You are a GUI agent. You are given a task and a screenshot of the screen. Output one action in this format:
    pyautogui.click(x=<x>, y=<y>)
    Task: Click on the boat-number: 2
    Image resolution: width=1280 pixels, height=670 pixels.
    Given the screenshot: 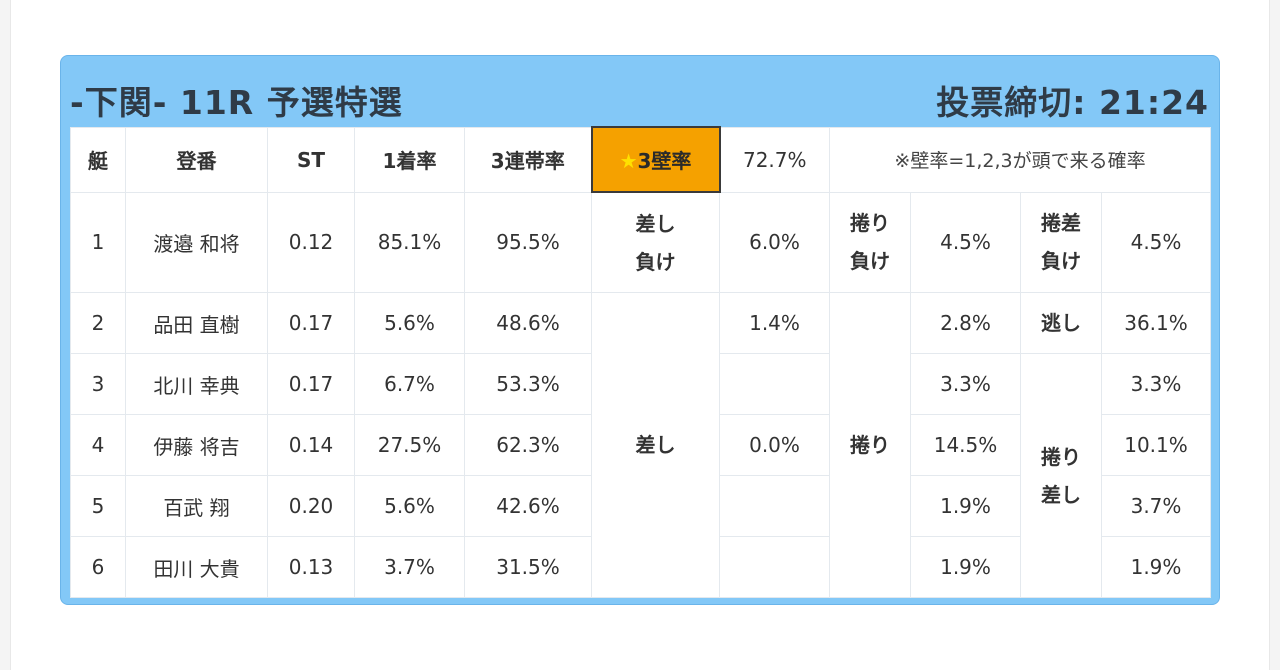 What is the action you would take?
    pyautogui.click(x=98, y=323)
    